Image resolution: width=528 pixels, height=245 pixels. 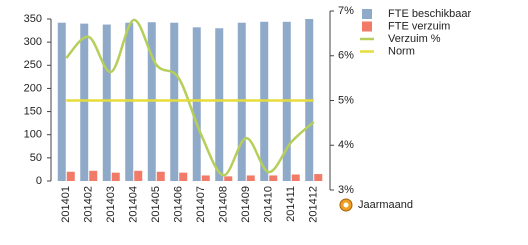 I want to click on x-tick-label: 201409, so click(x=246, y=204).